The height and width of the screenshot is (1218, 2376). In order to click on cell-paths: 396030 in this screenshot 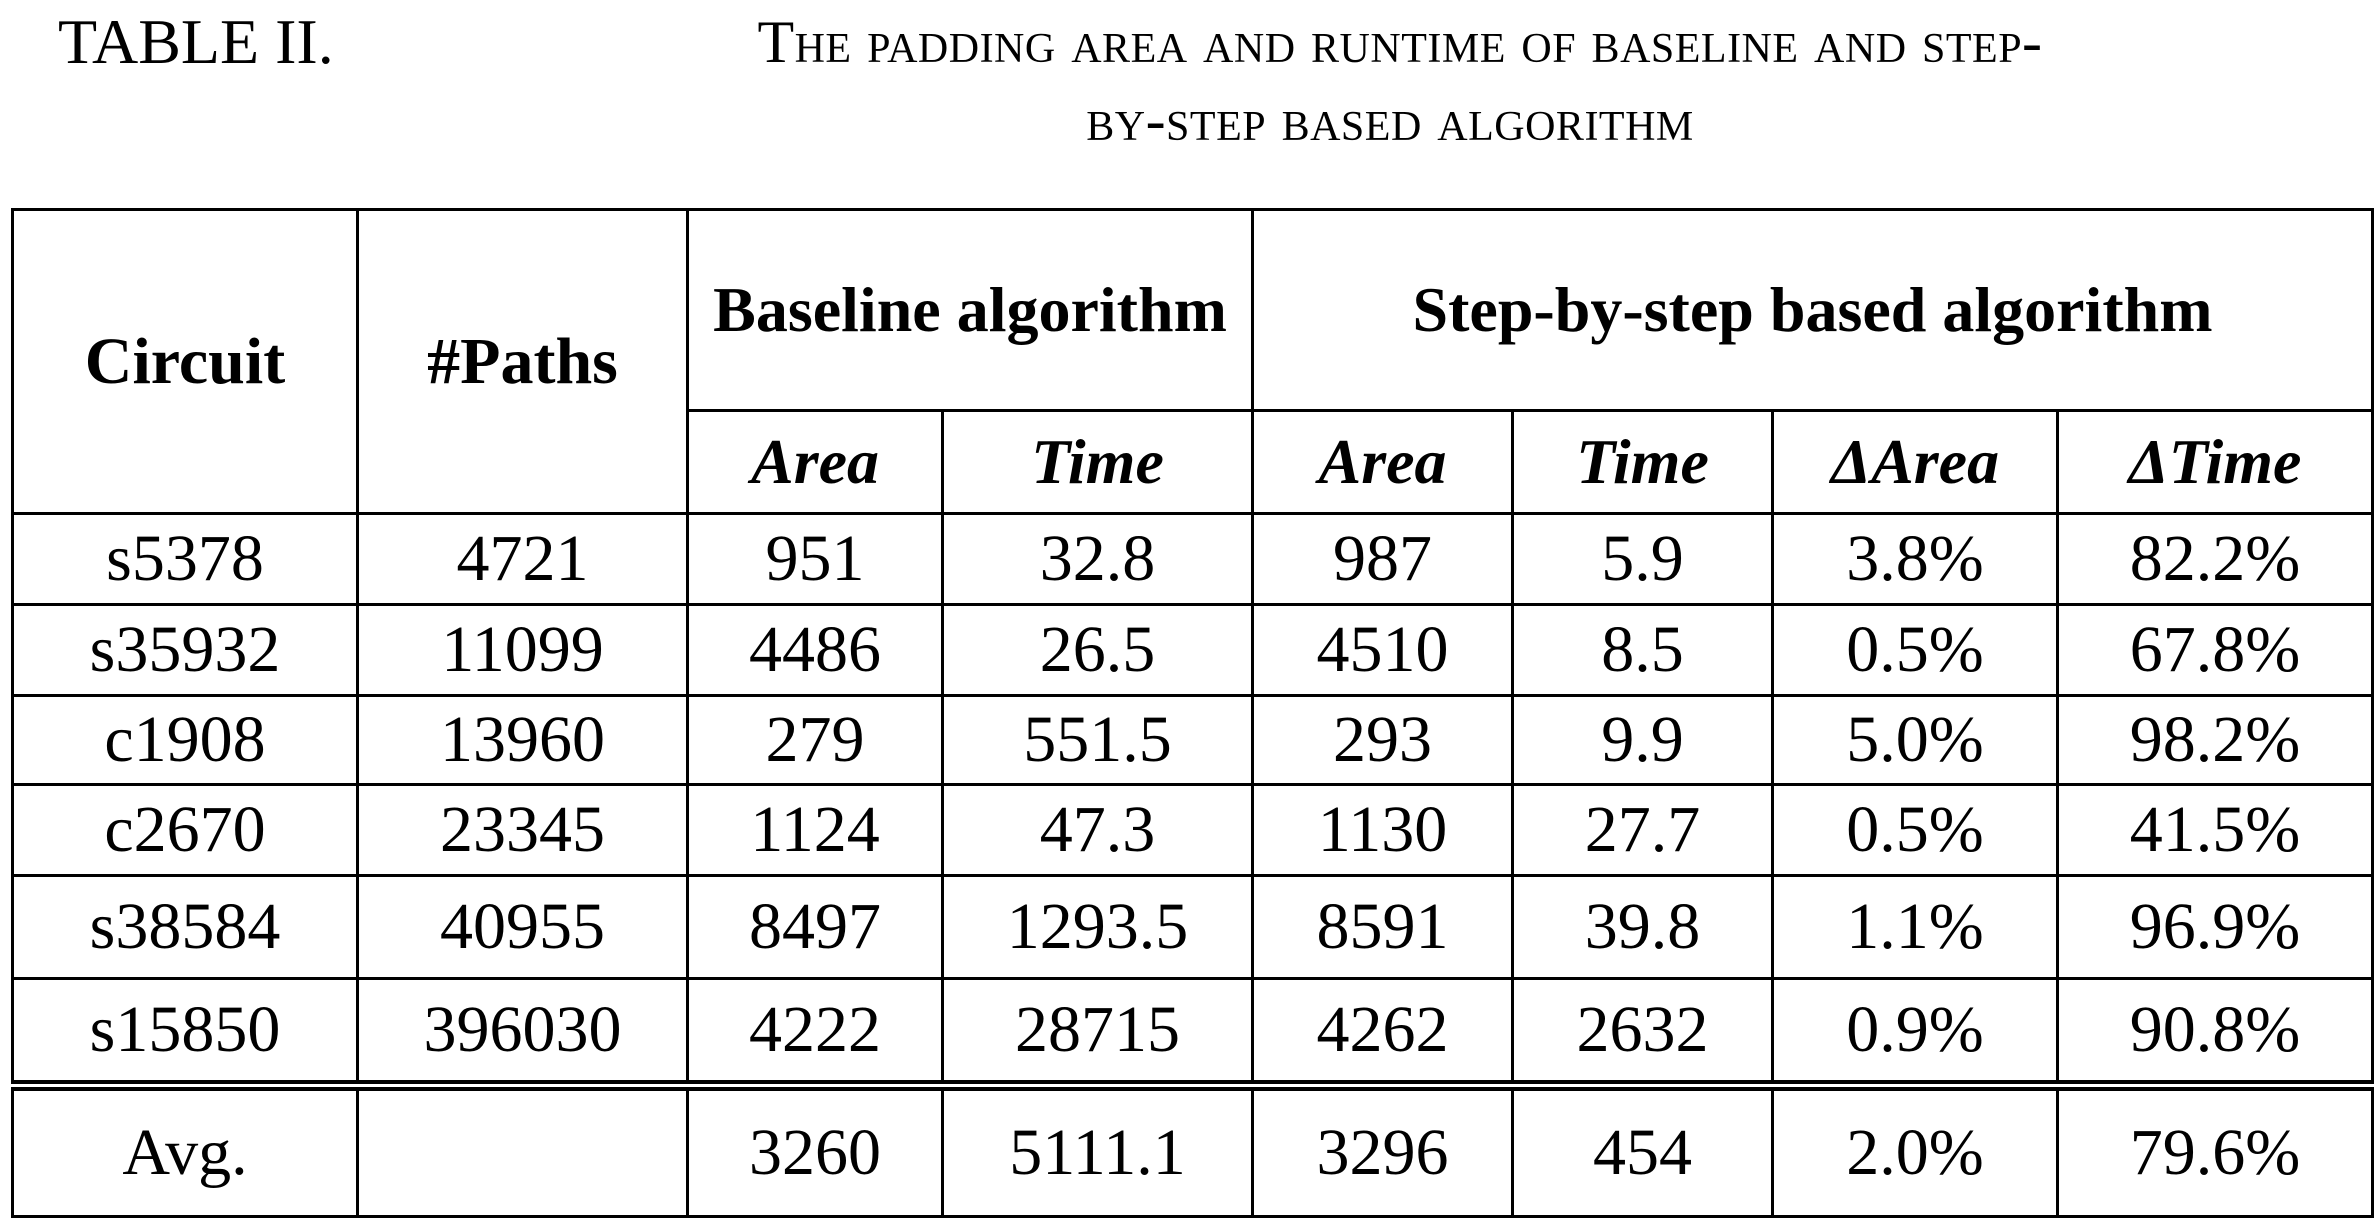, I will do `click(522, 1032)`.